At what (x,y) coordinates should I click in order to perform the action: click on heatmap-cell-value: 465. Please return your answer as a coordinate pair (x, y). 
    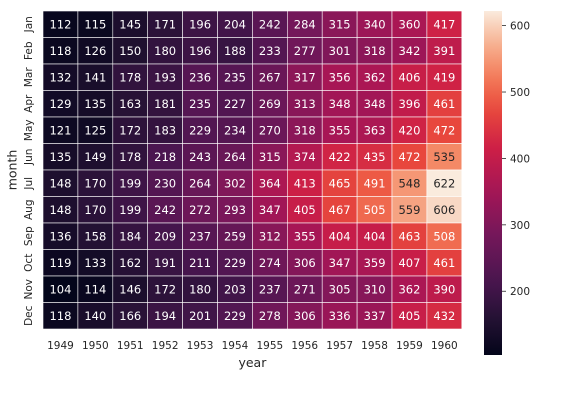
    Looking at the image, I should click on (340, 183).